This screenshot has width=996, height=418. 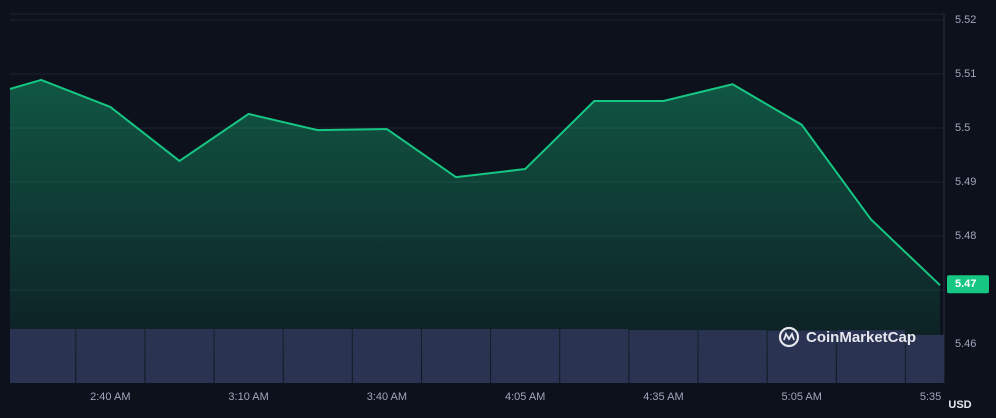 I want to click on watermark-text: CoinMarketCap, so click(x=861, y=337).